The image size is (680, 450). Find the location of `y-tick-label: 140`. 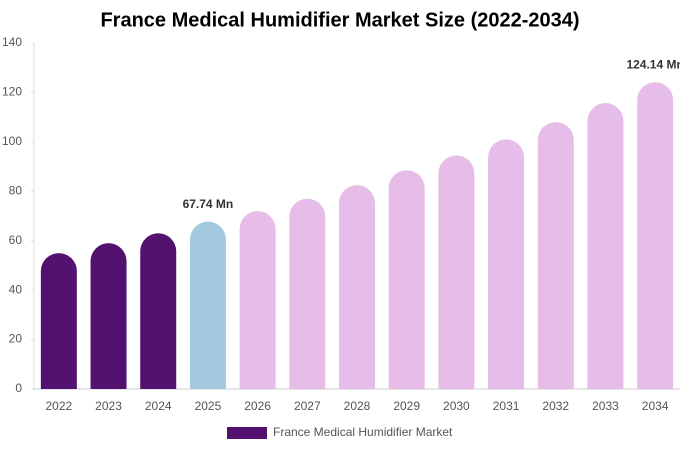

y-tick-label: 140 is located at coordinates (12, 42).